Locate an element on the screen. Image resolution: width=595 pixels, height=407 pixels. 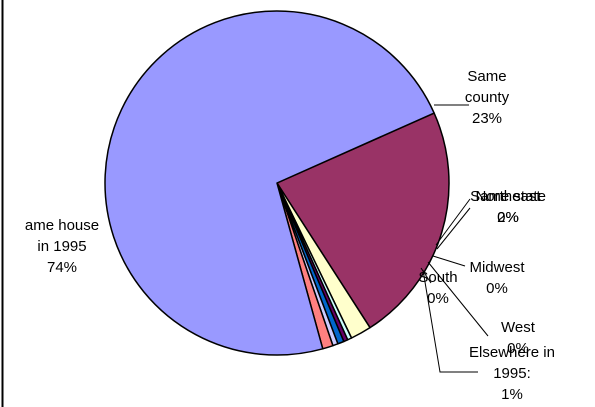
label-line-south-2: 0% is located at coordinates (438, 298).